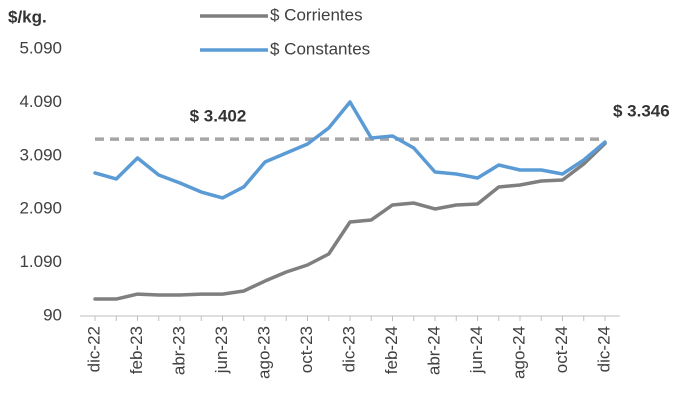 The image size is (681, 400). What do you see at coordinates (221, 350) in the screenshot?
I see `x-tick-label: jun-23` at bounding box center [221, 350].